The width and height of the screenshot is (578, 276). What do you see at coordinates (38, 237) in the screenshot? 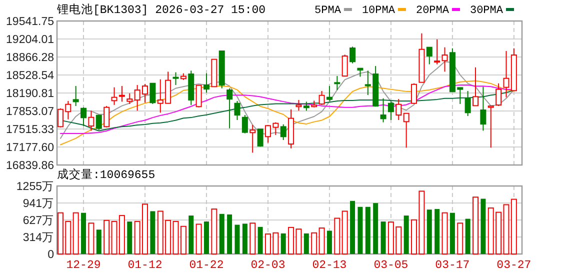
I see `y-tick-label: 314万` at bounding box center [38, 237].